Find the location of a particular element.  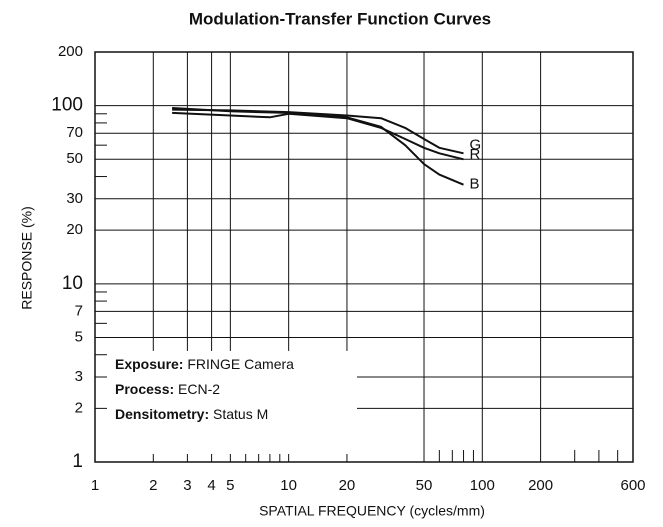

x-tick-label: 3 is located at coordinates (187, 485).